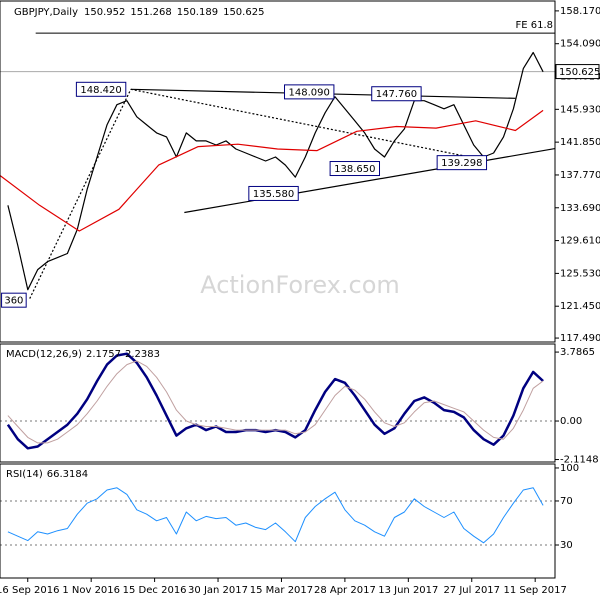  I want to click on x-tick-label: 15 Mar 2017, so click(281, 590).